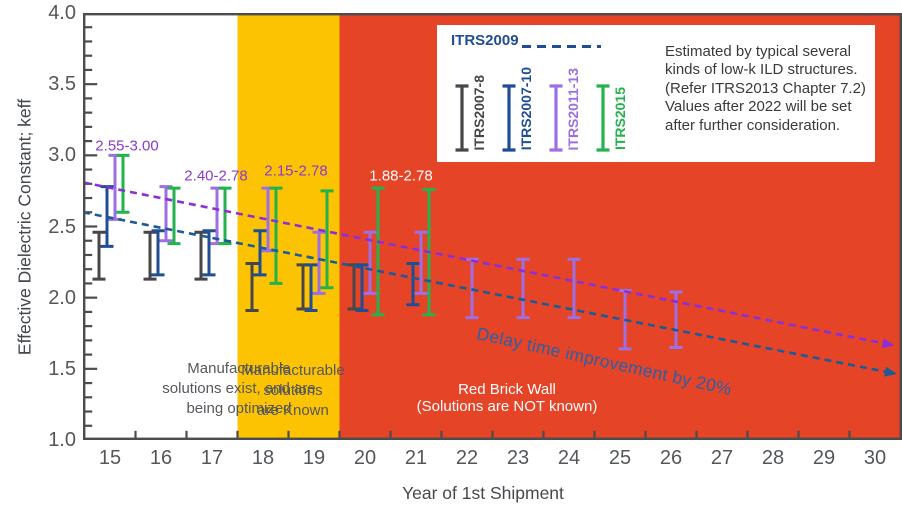 This screenshot has width=902, height=511. I want to click on y-tick-label-3.0: 3.0, so click(62, 155).